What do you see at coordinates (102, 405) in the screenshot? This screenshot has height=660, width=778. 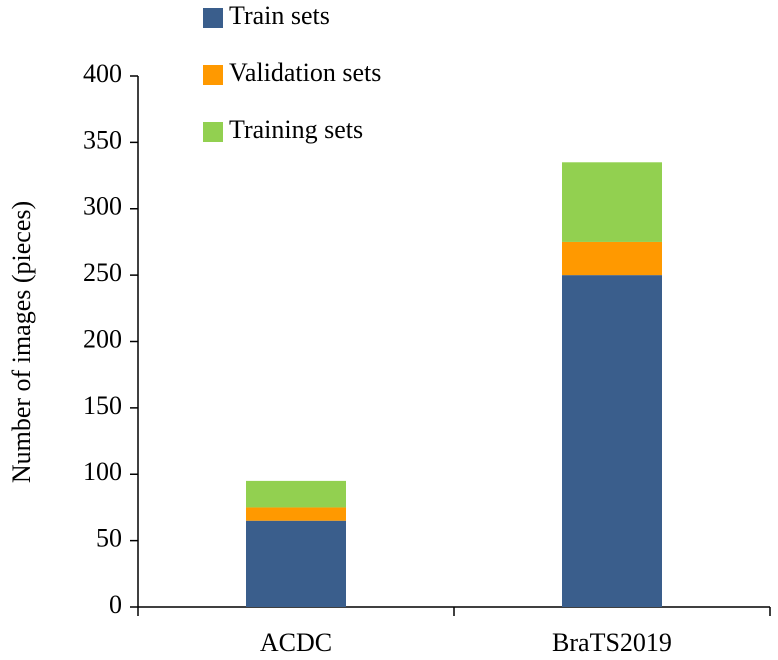 I see `y-tick-label: 150` at bounding box center [102, 405].